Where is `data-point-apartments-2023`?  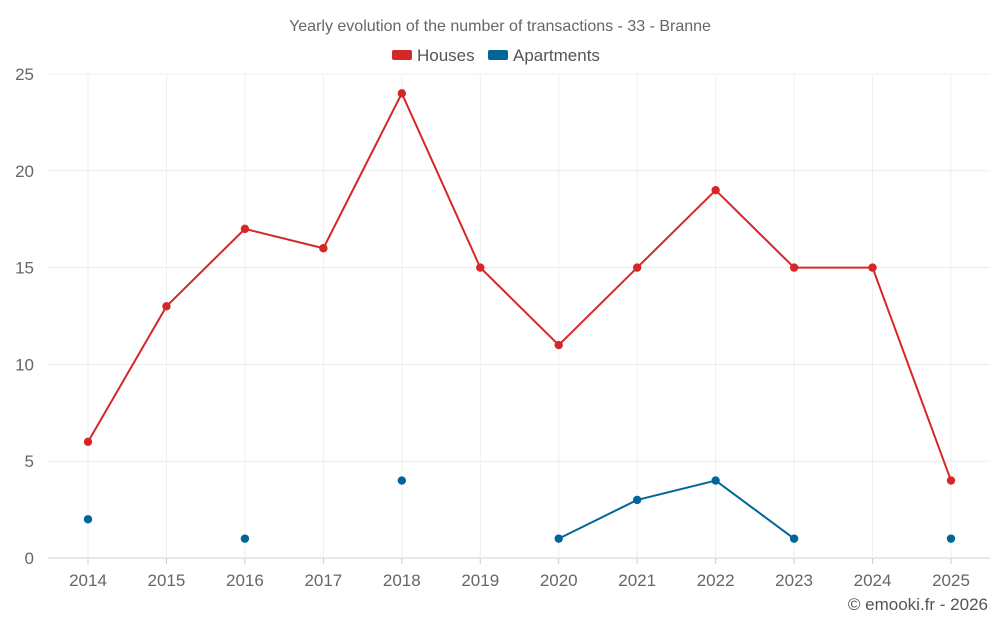 data-point-apartments-2023 is located at coordinates (794, 538).